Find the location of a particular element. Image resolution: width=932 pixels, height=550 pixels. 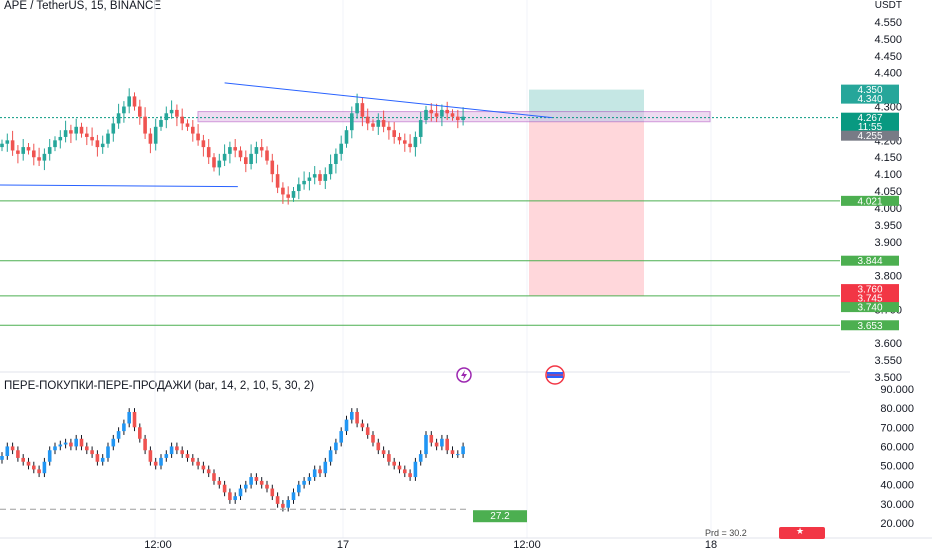

price-tick-label: 4.500 is located at coordinates (888, 40).